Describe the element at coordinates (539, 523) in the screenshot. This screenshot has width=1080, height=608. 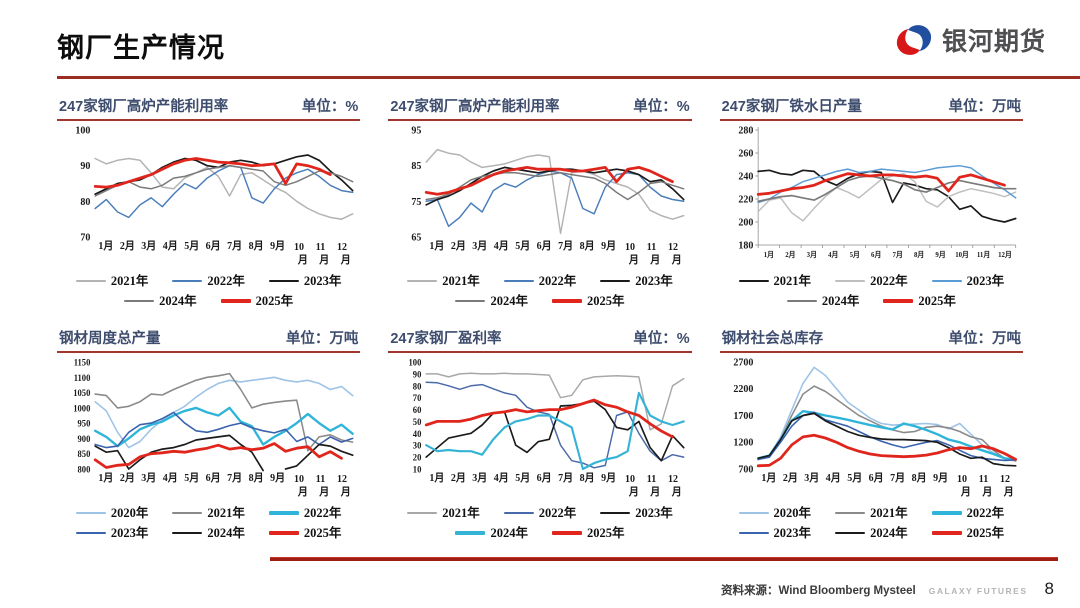
I see `chart-legend: 2021年 2022年 2023年 2024年 2025年` at that location.